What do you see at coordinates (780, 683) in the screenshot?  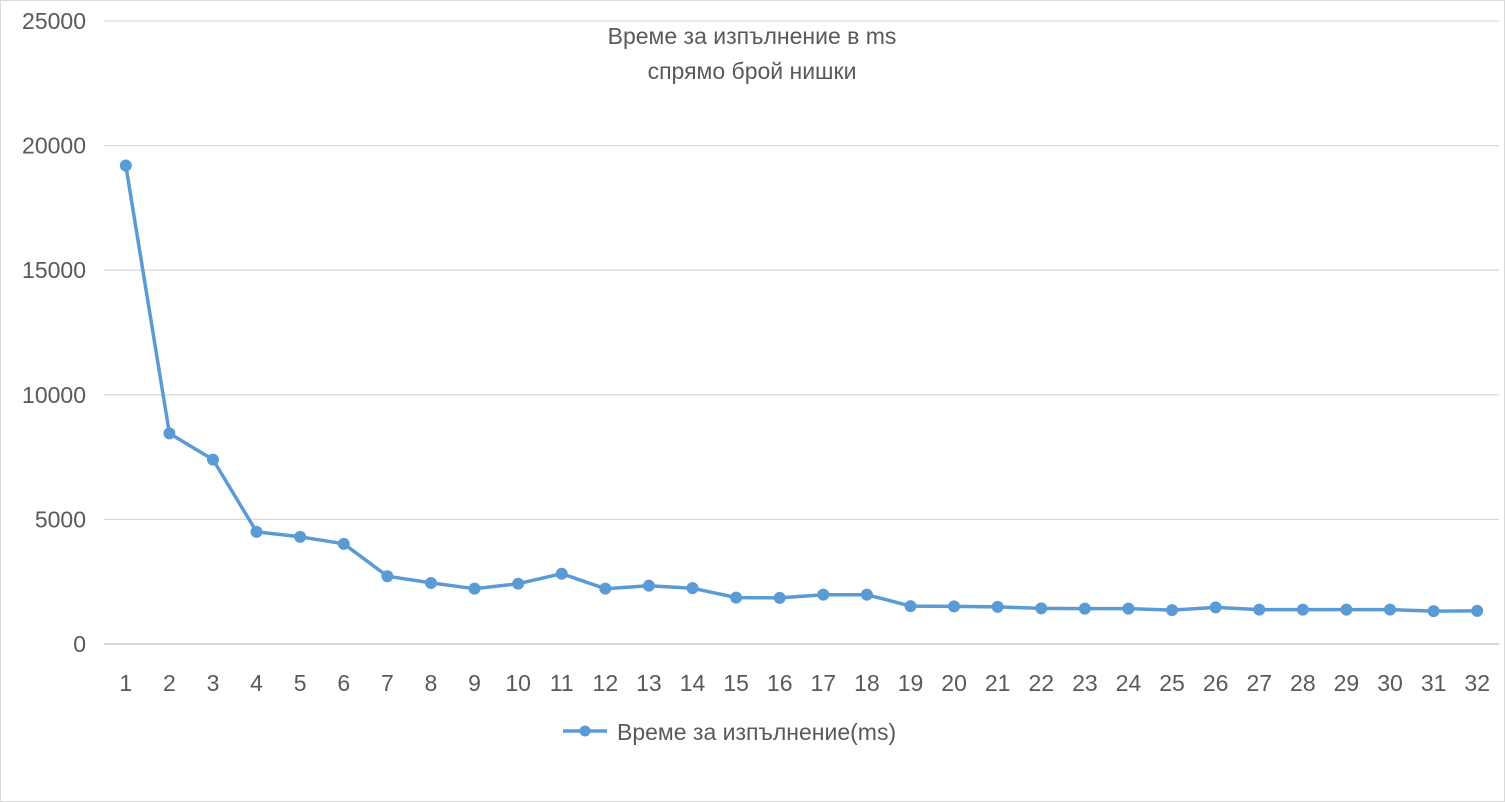 I see `x-tick-label: 16` at bounding box center [780, 683].